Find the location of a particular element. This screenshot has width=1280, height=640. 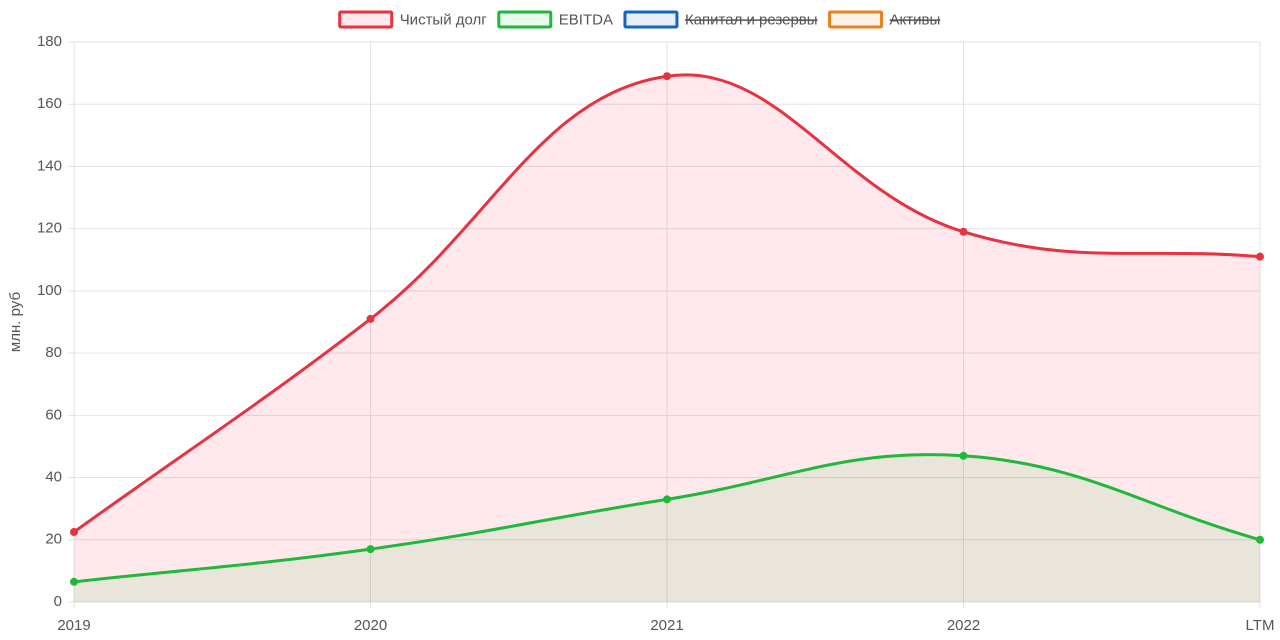

y-tick-label: 140 is located at coordinates (49, 165).